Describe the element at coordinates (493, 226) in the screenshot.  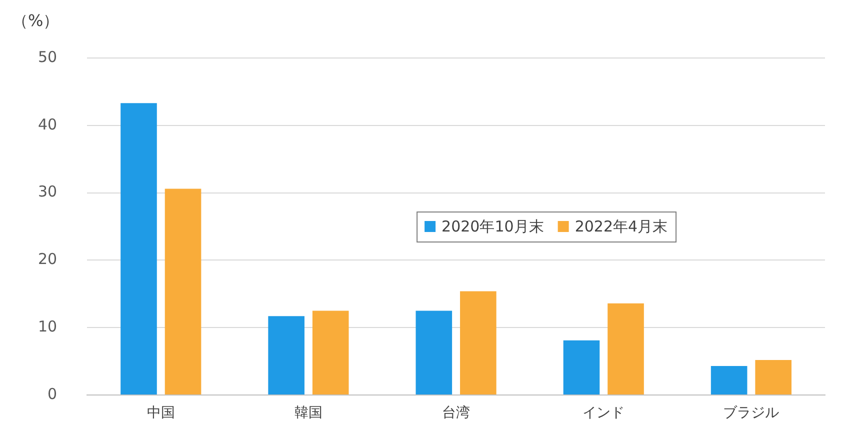
I see `legend-label: 2020年10月末` at that location.